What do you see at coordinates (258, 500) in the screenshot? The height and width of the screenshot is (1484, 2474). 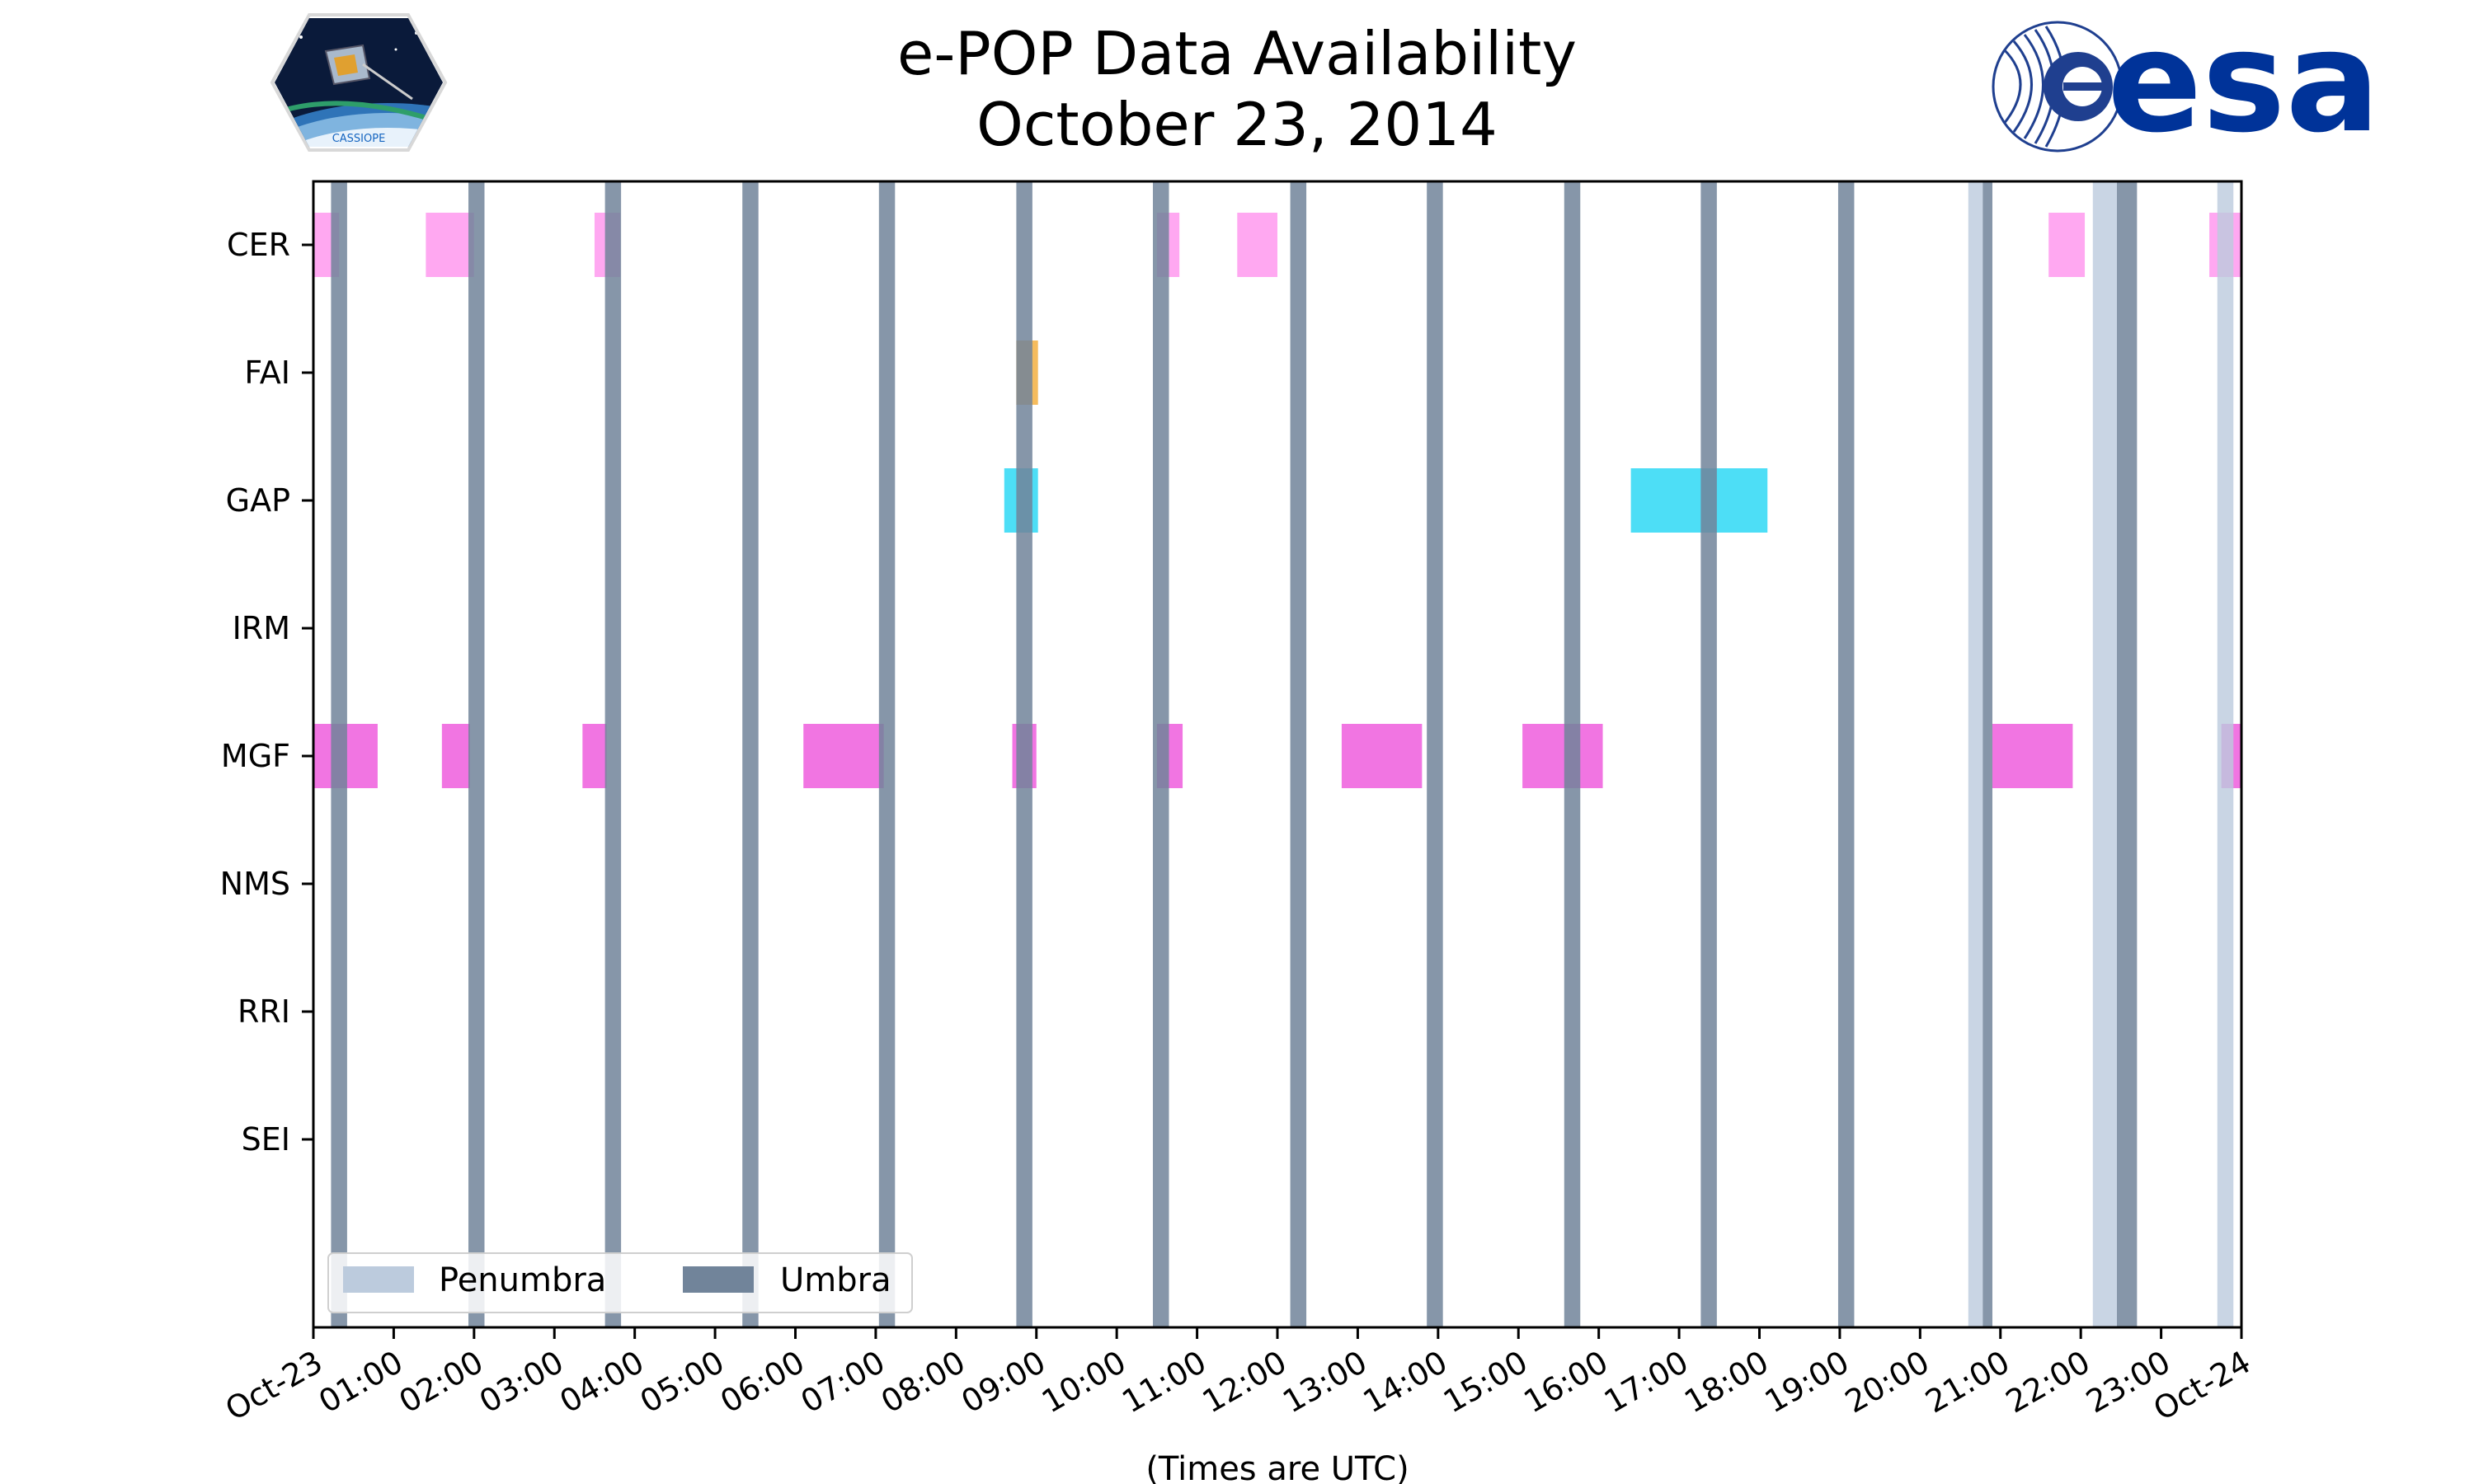 I see `y-tick-label-gap: GAP` at bounding box center [258, 500].